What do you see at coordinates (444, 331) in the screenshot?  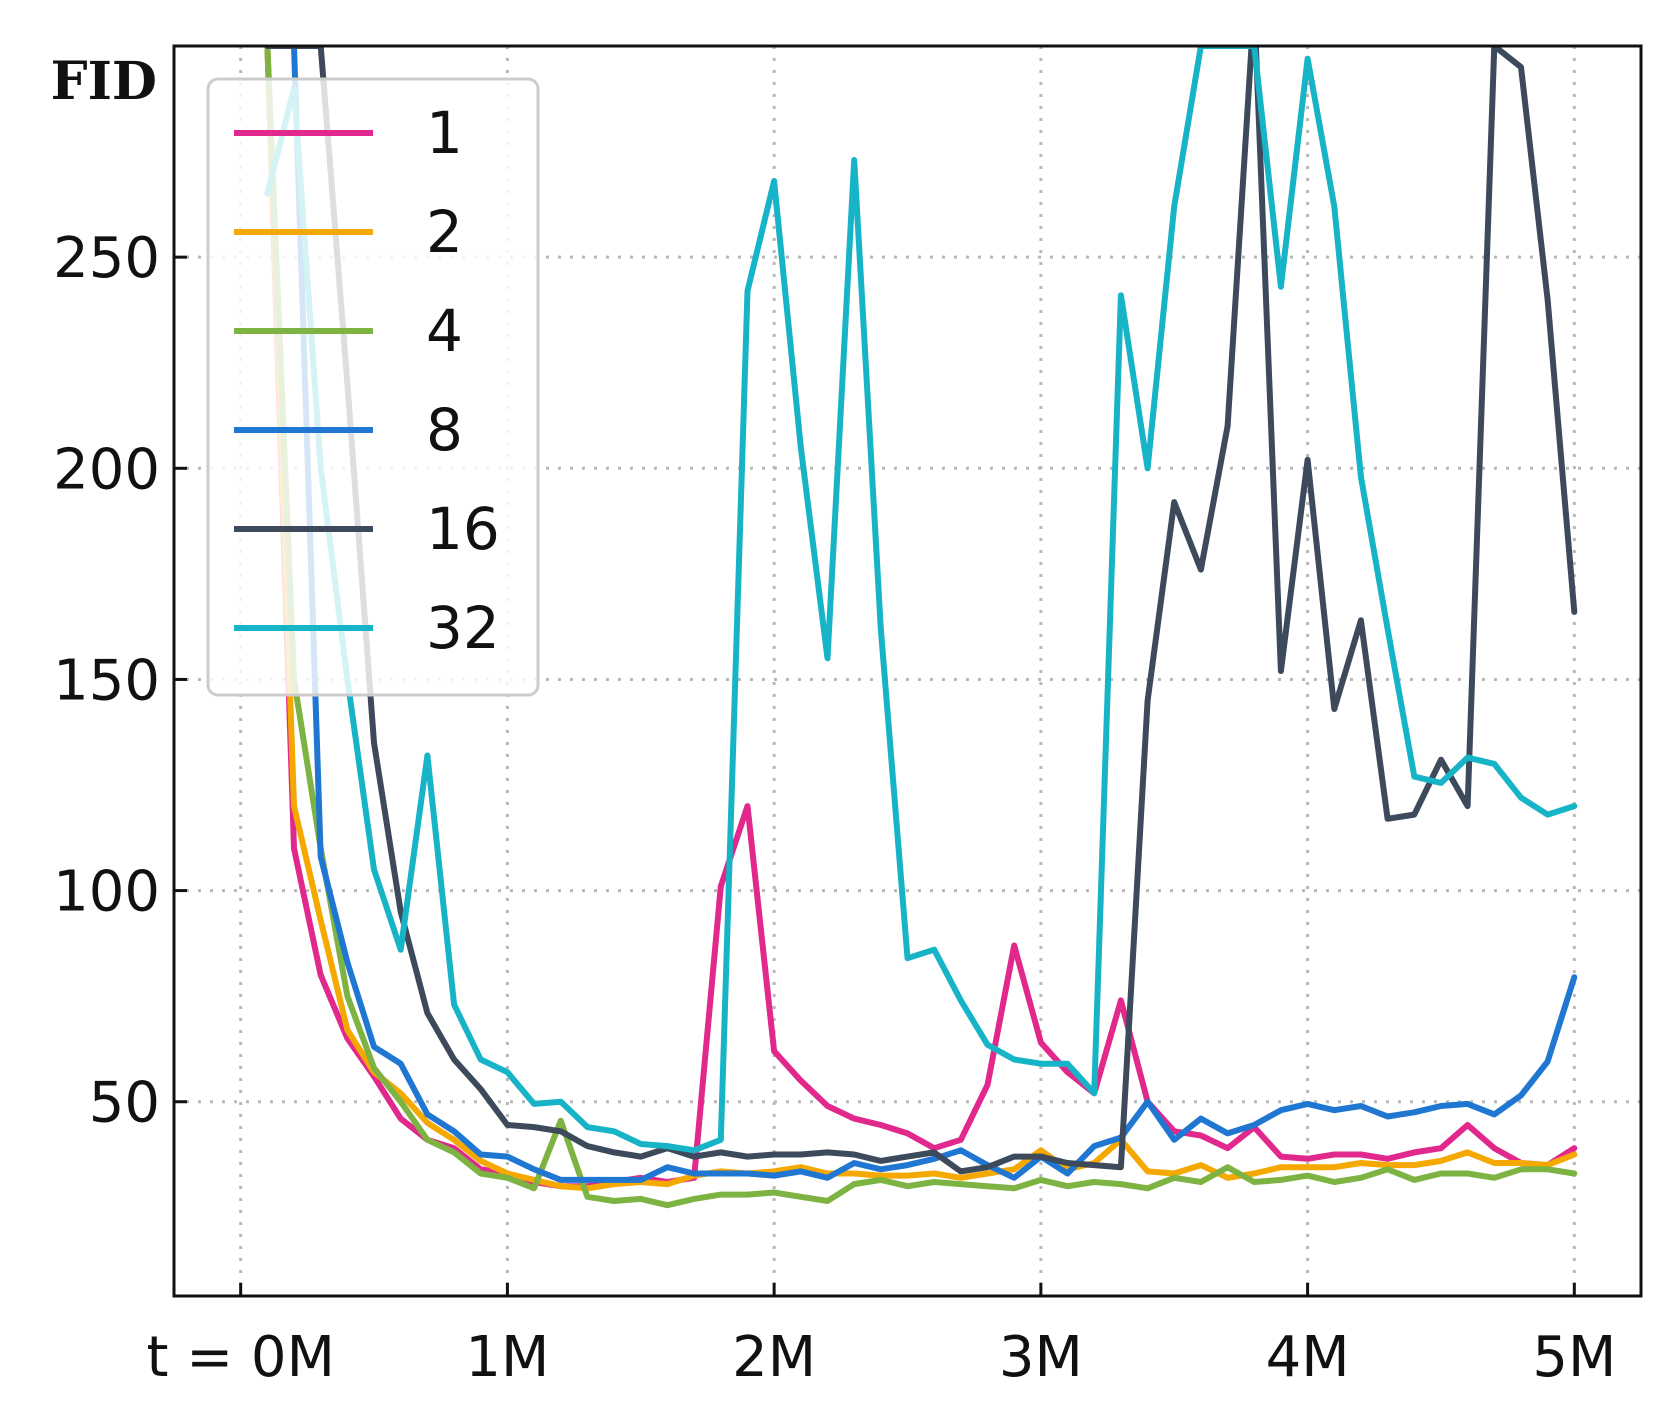 I see `legend-label-4: 4` at bounding box center [444, 331].